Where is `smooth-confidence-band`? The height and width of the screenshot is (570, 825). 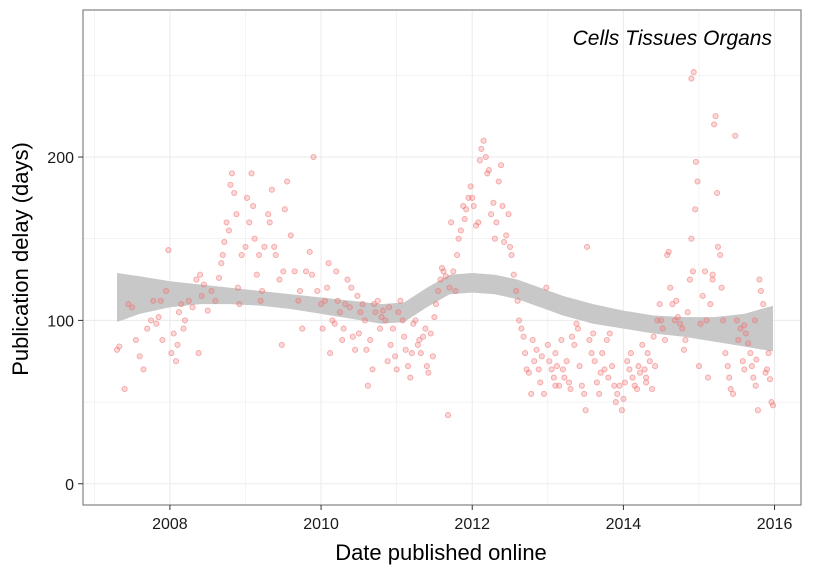 smooth-confidence-band is located at coordinates (445, 312).